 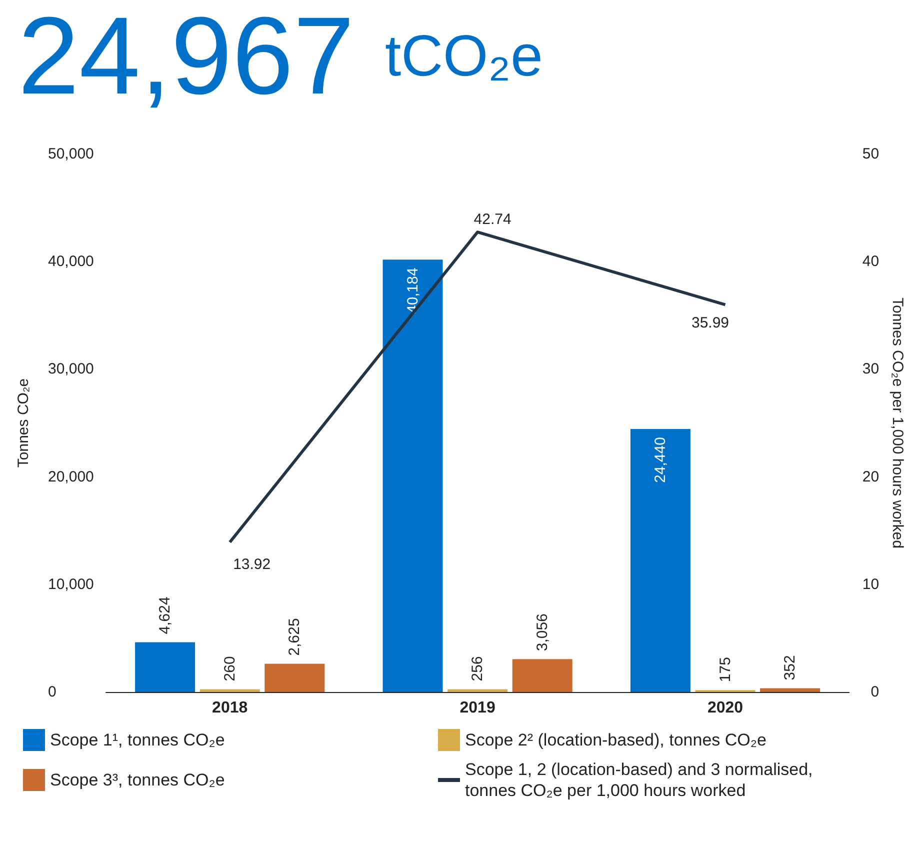 I want to click on x-tick-label: 2020, so click(x=725, y=708).